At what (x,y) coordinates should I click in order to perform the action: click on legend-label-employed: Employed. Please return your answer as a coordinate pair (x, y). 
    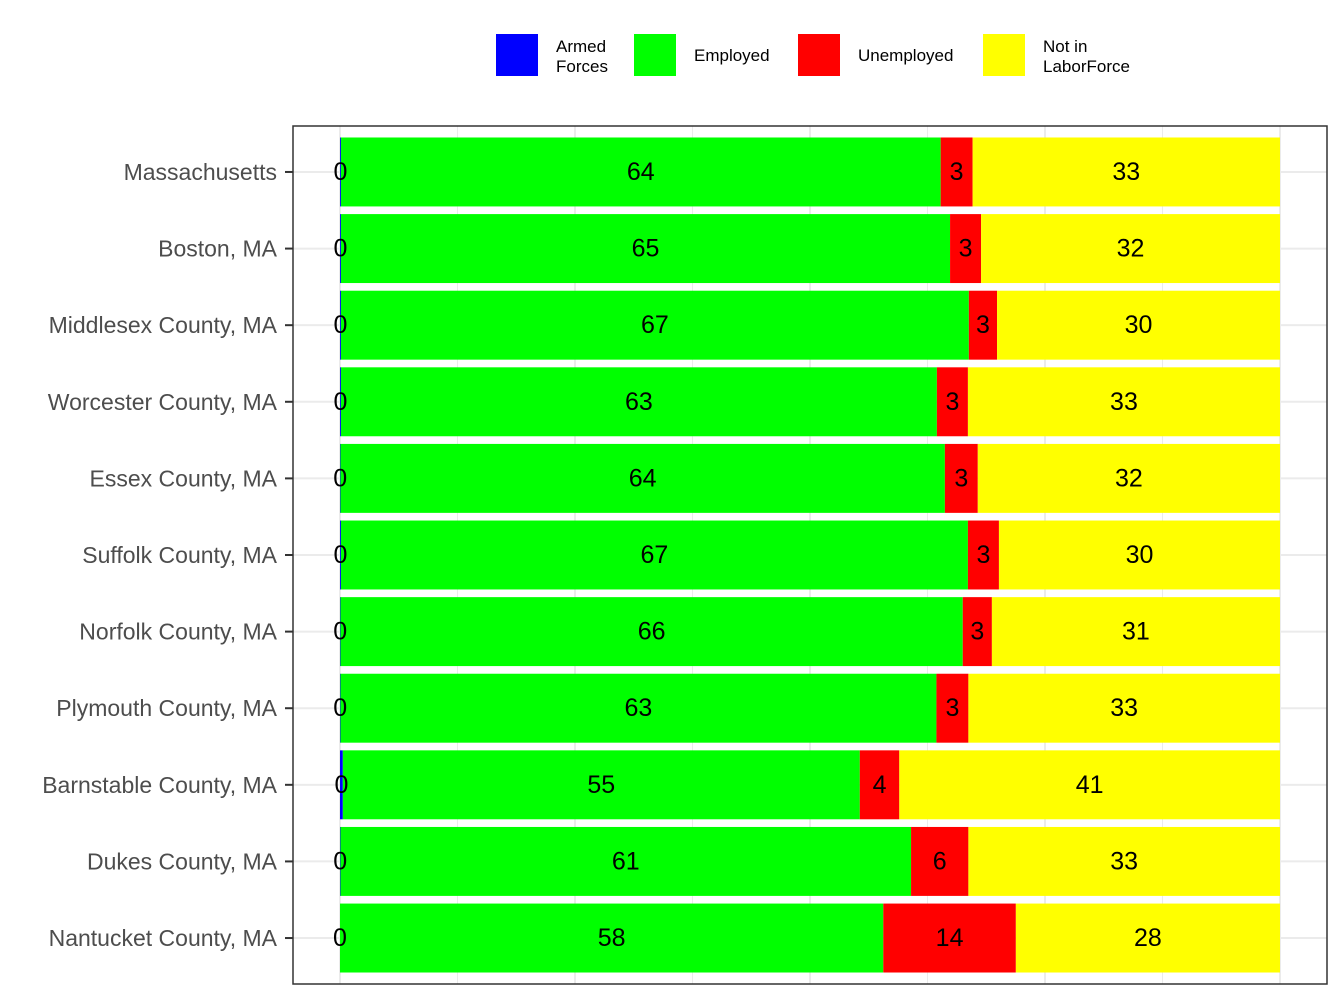
    Looking at the image, I should click on (732, 55).